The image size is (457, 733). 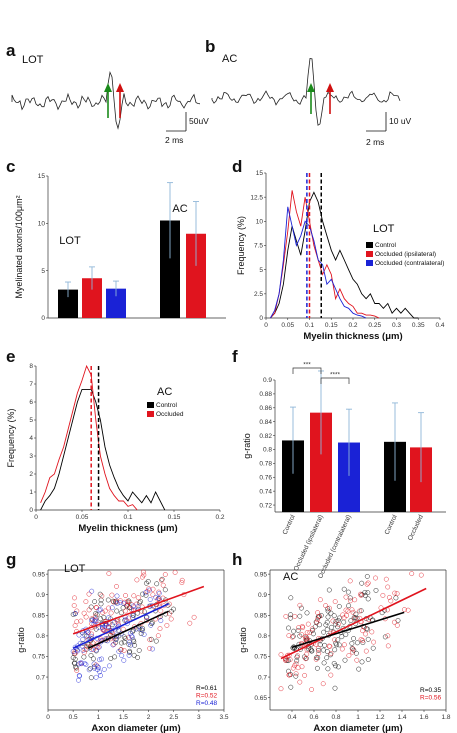 What do you see at coordinates (31, 420) in the screenshot?
I see `chart-e-ytick-label: 5` at bounding box center [31, 420].